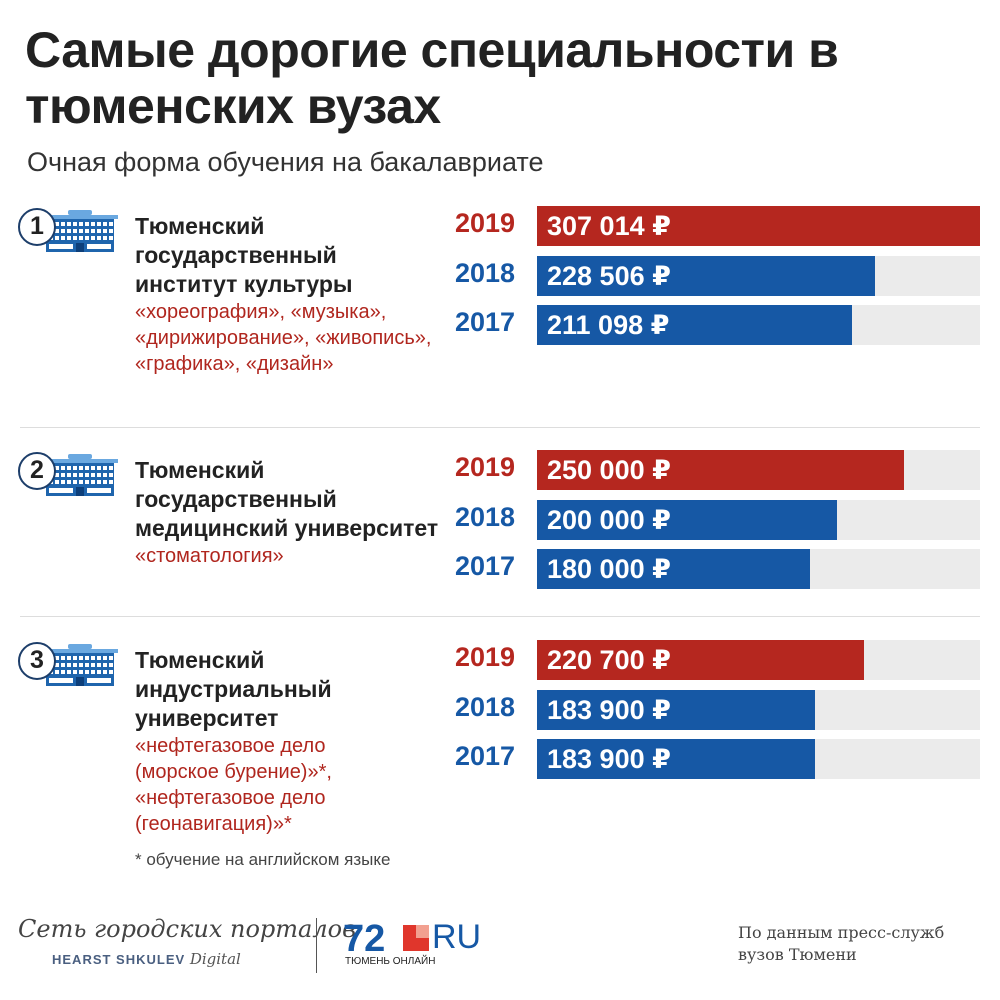  Describe the element at coordinates (233, 689) in the screenshot. I see `university-title: Тюменский индустриальный университет` at that location.